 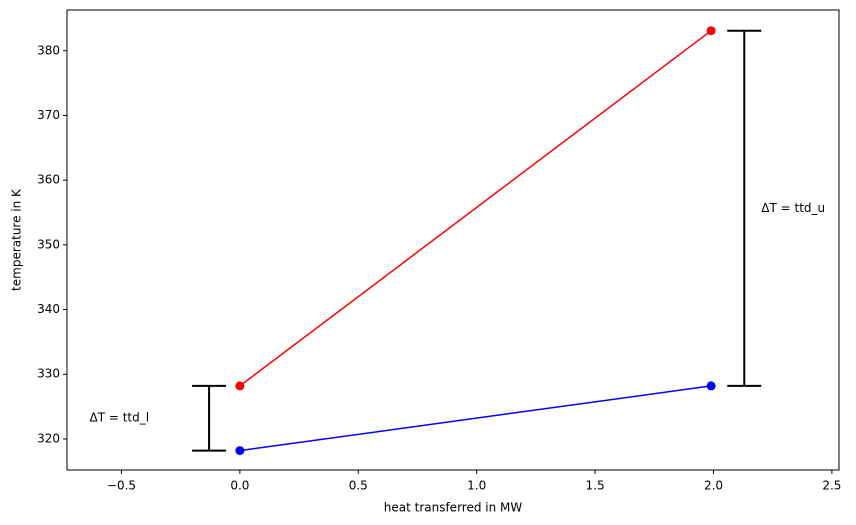 What do you see at coordinates (239, 486) in the screenshot?
I see `x-tick-label: 0.0` at bounding box center [239, 486].